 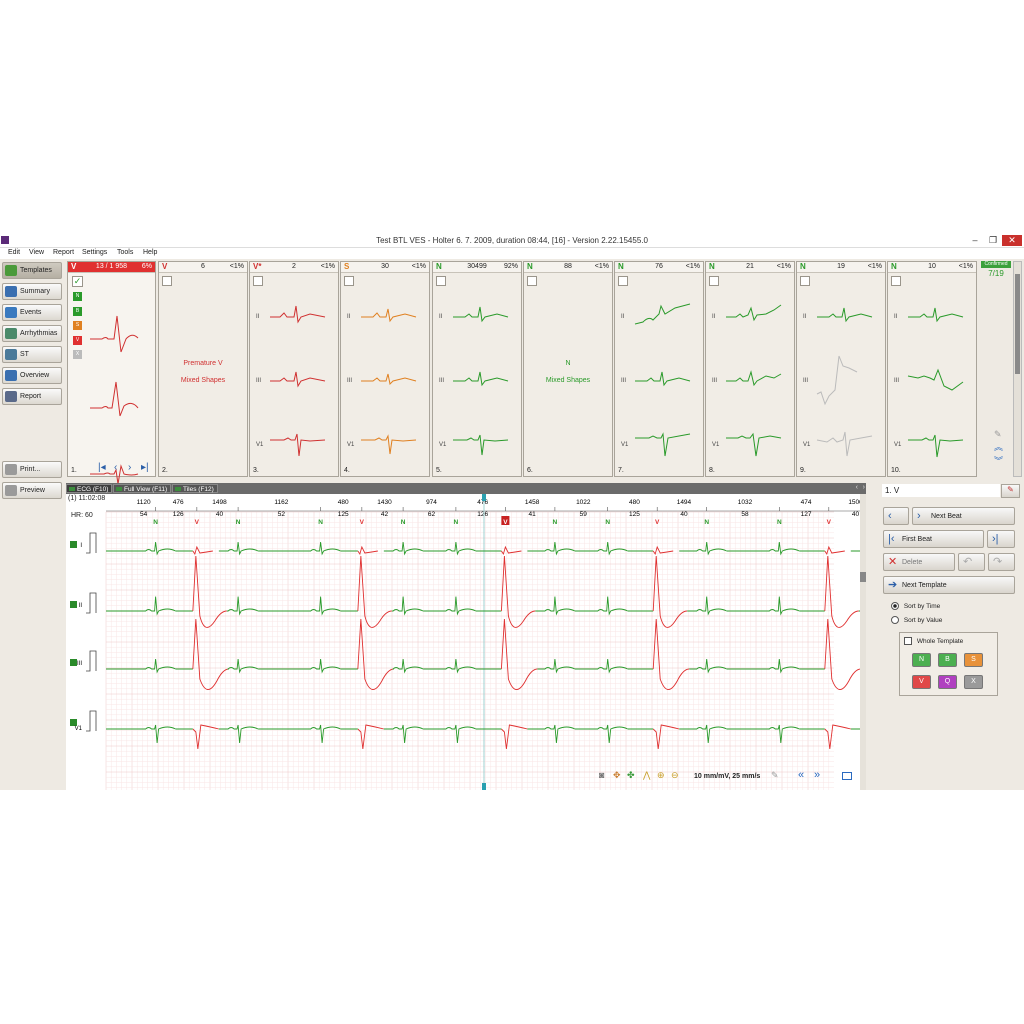 What do you see at coordinates (949, 585) in the screenshot?
I see `next-template-button: ➔ Next Template` at bounding box center [949, 585].